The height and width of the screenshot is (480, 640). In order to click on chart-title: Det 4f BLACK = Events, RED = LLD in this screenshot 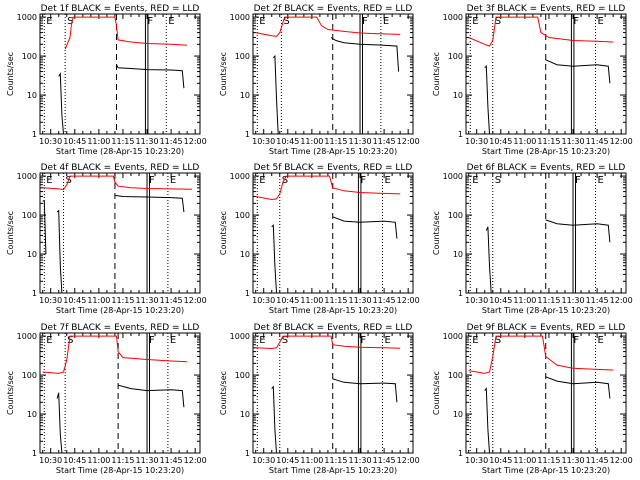, I will do `click(120, 168)`.